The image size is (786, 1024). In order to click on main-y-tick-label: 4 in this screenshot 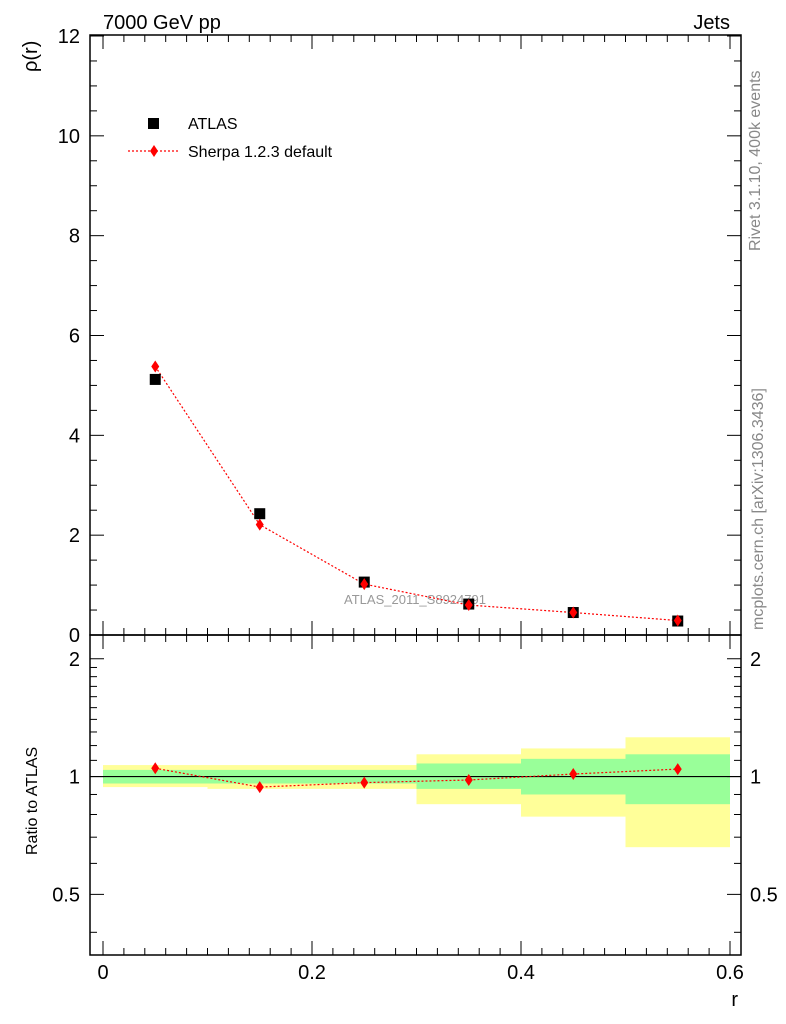, I will do `click(74, 436)`.